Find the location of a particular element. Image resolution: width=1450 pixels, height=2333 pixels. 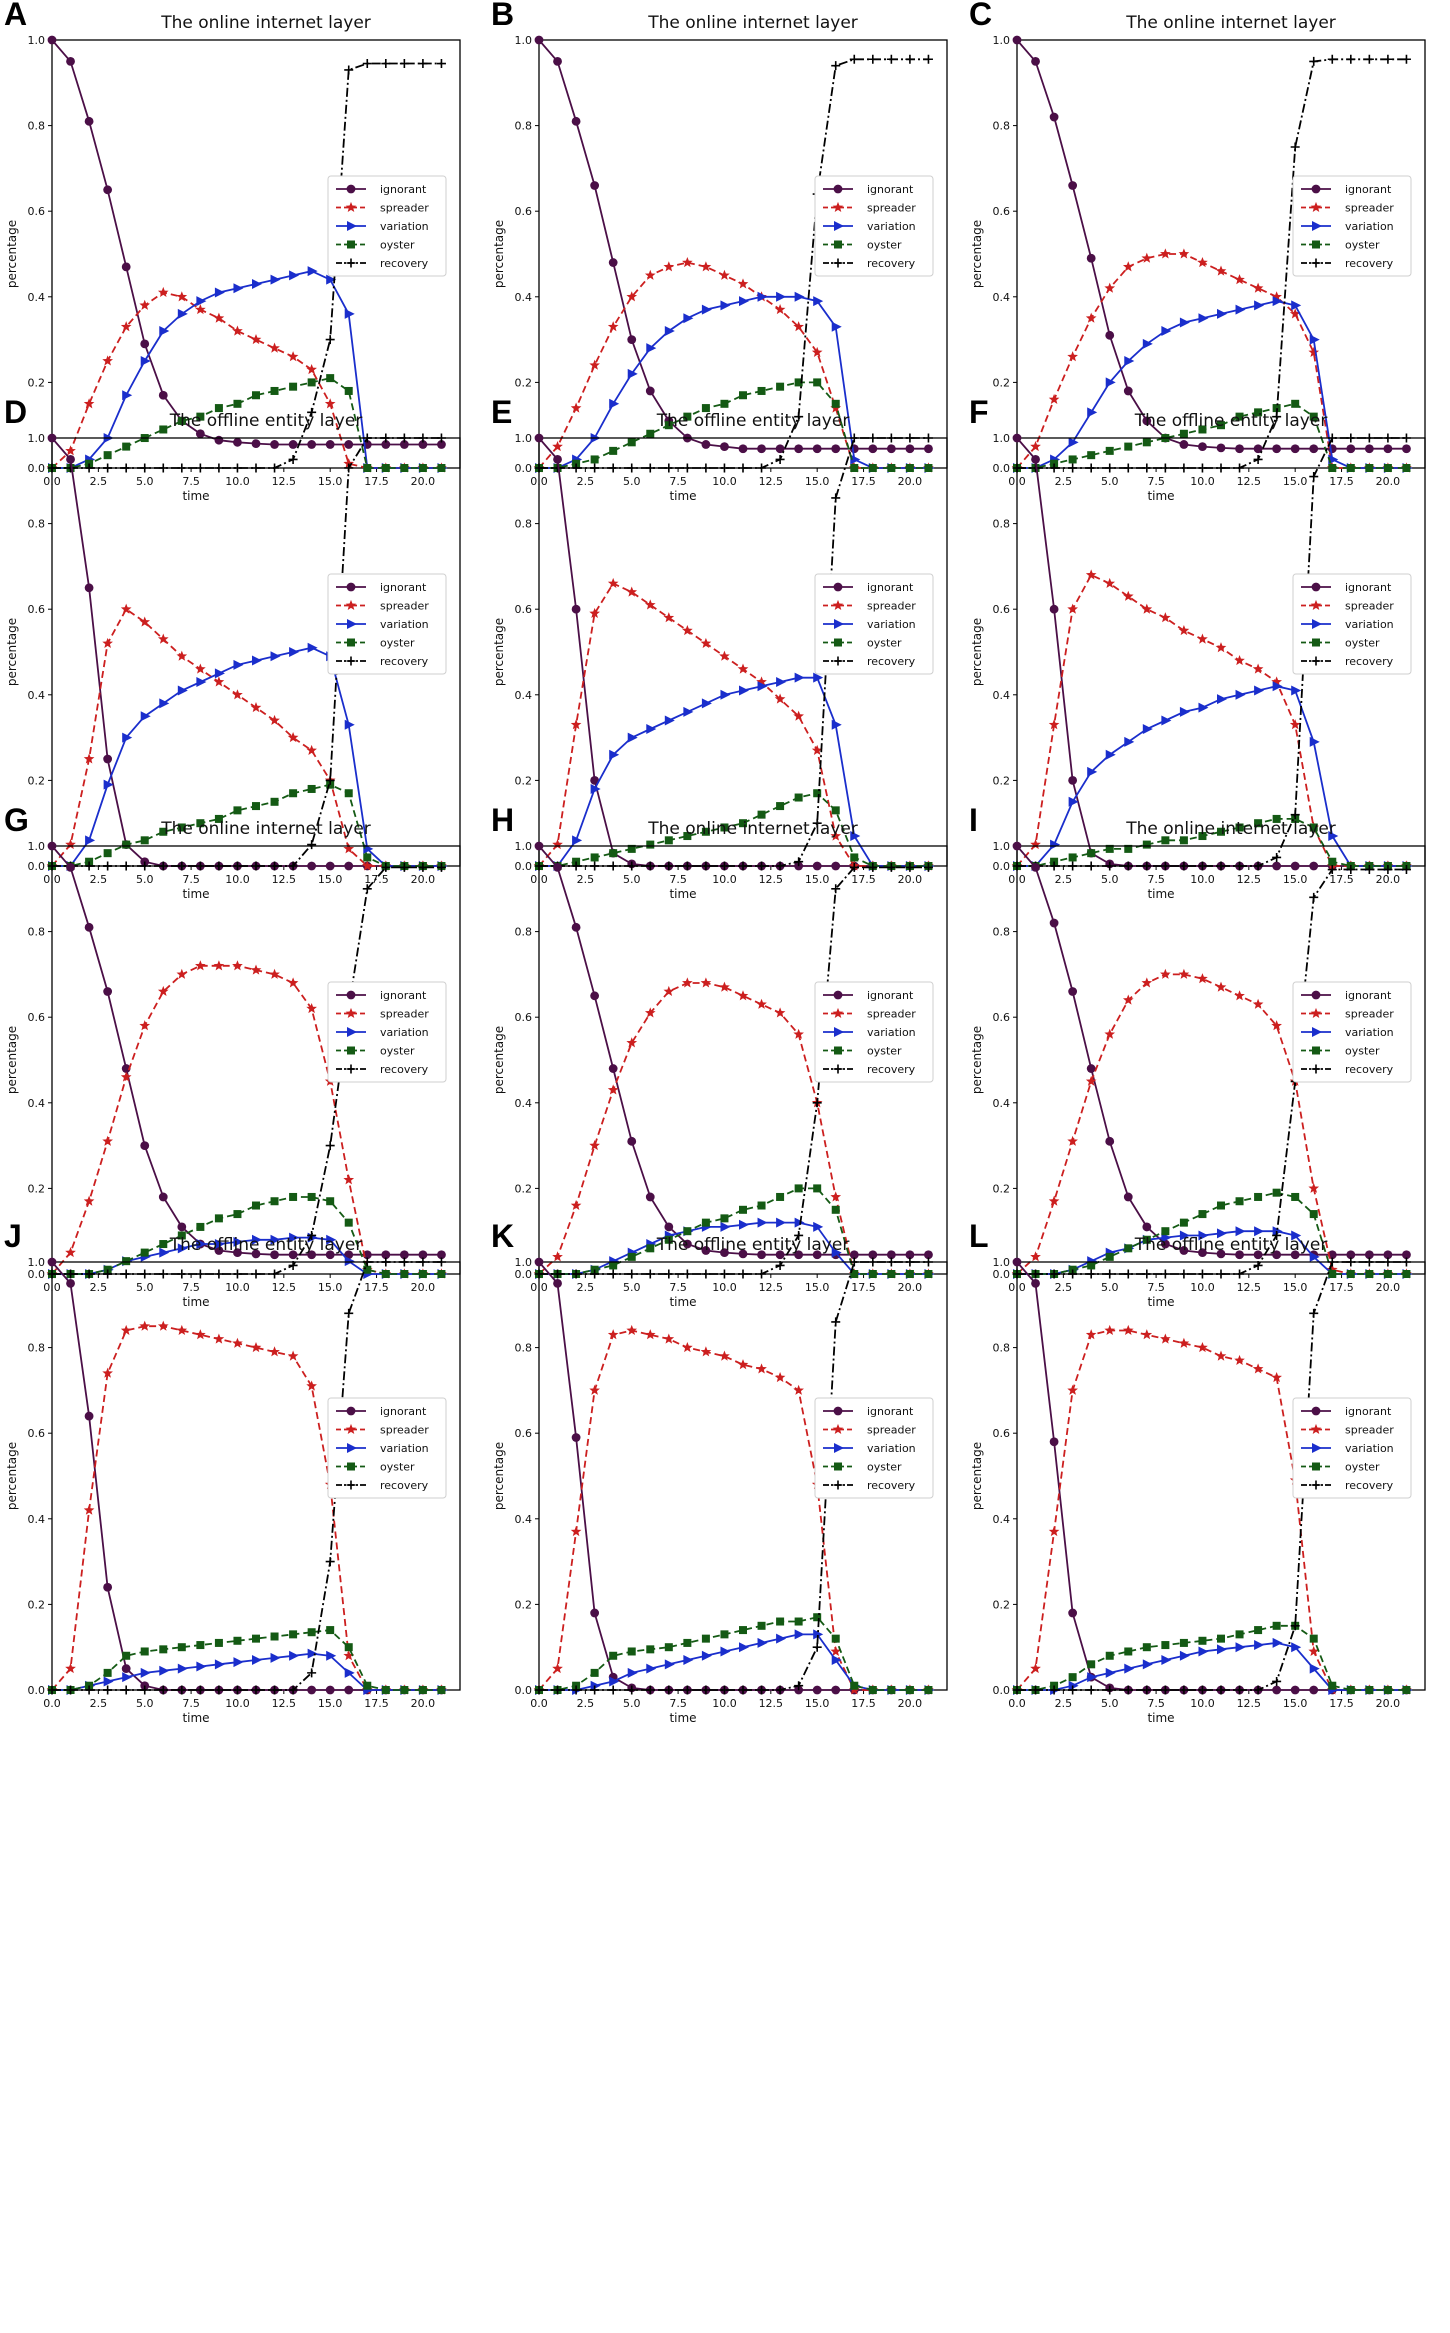

x-tick-label: 2.5 is located at coordinates (1064, 481).